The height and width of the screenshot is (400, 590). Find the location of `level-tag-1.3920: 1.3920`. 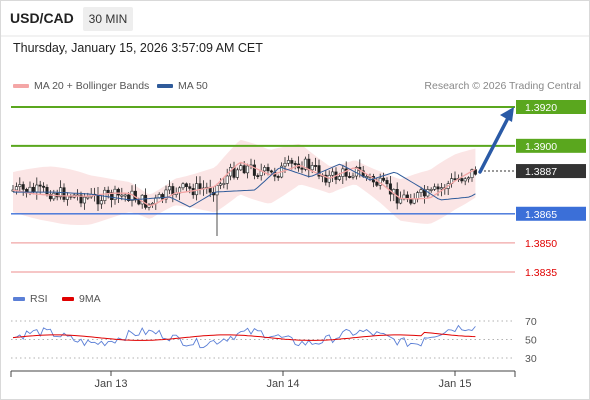

level-tag-1.3920: 1.3920 is located at coordinates (541, 108).